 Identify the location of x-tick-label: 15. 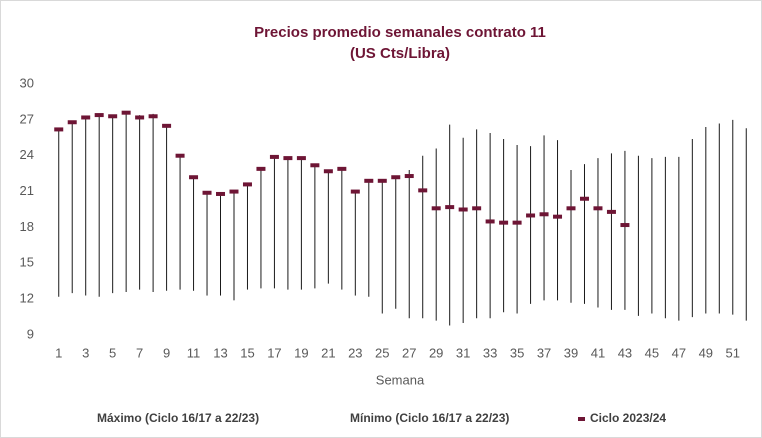
(247, 352).